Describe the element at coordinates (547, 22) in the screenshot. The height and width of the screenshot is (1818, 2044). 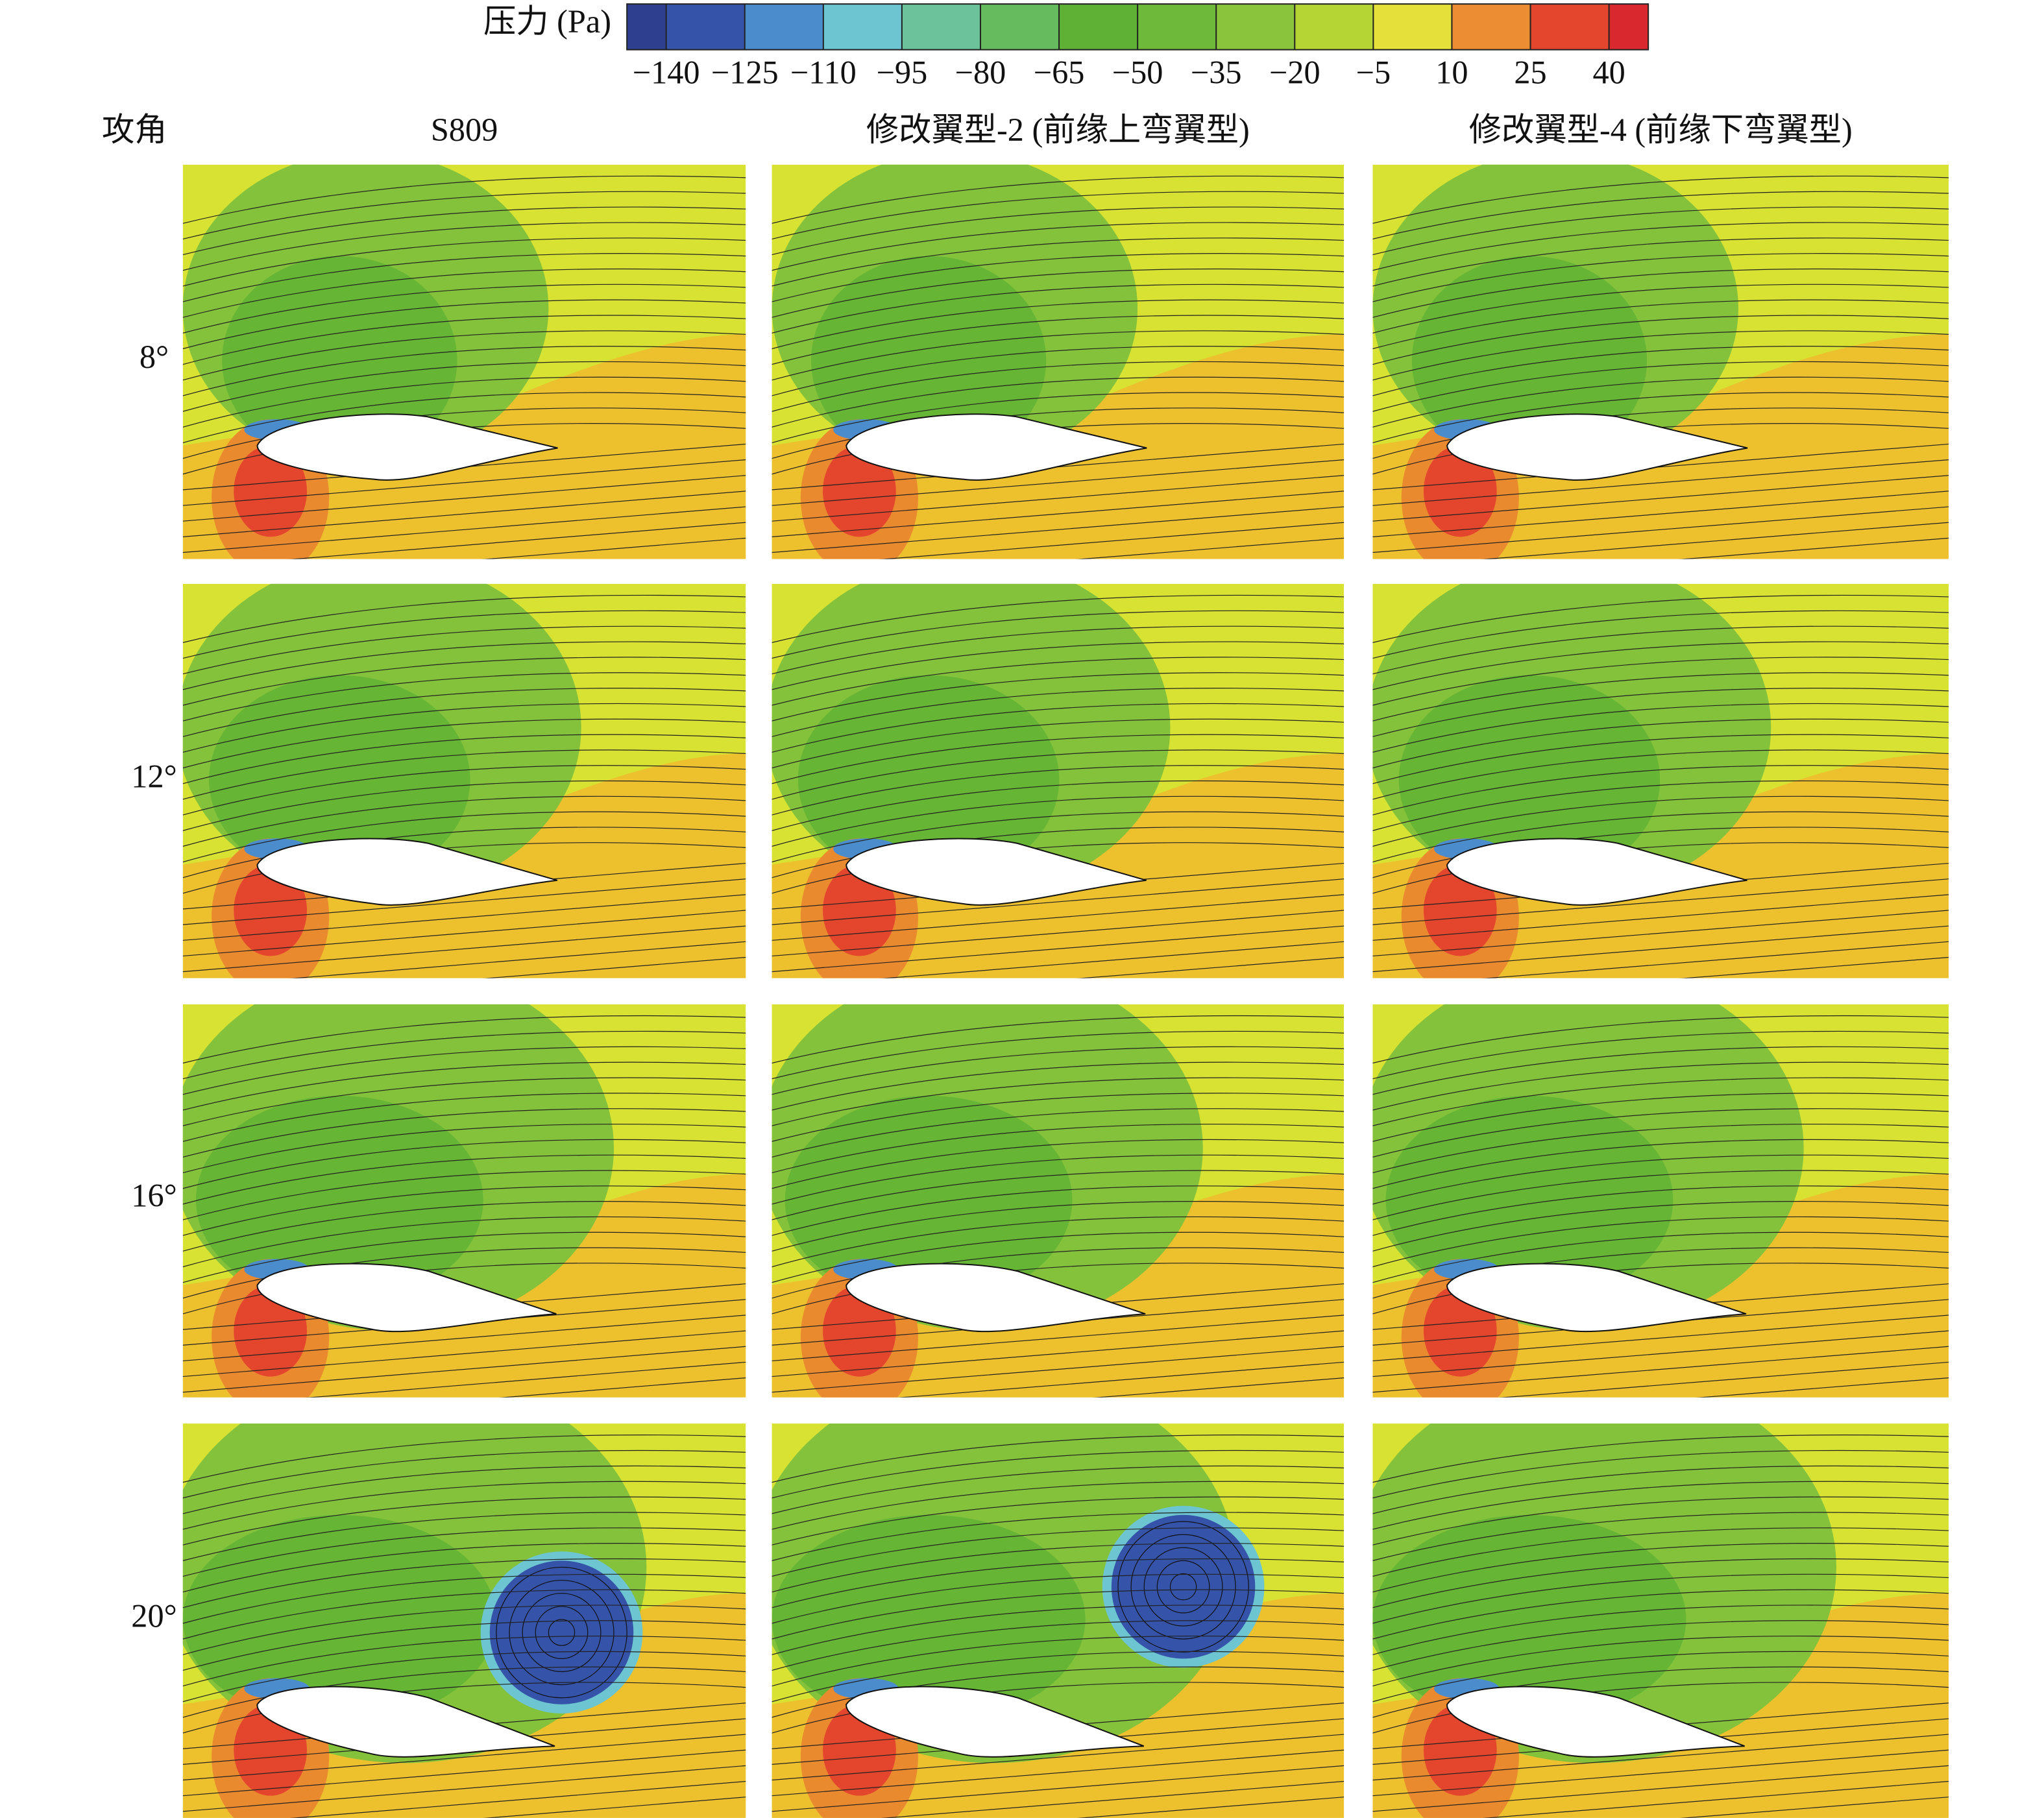
I see `colorbar-title: 压力 (Pa)` at that location.